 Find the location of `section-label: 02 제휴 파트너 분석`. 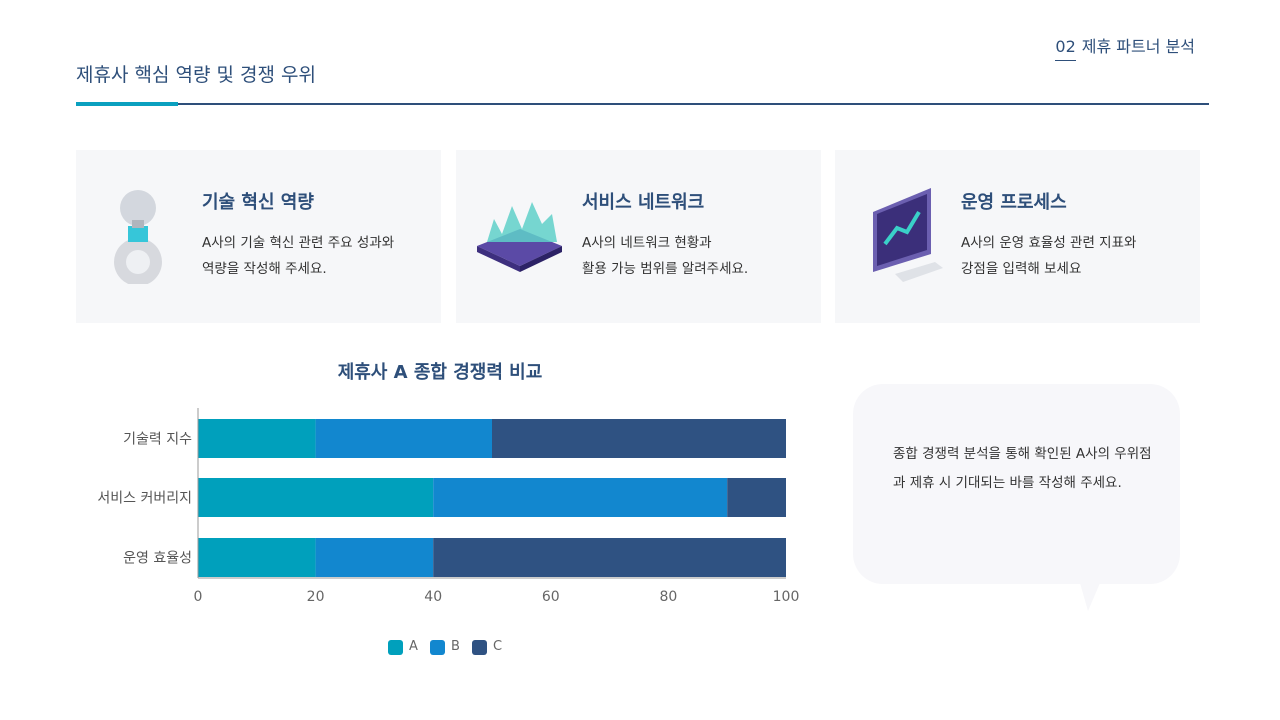

section-label: 02 제휴 파트너 분석 is located at coordinates (1125, 47).